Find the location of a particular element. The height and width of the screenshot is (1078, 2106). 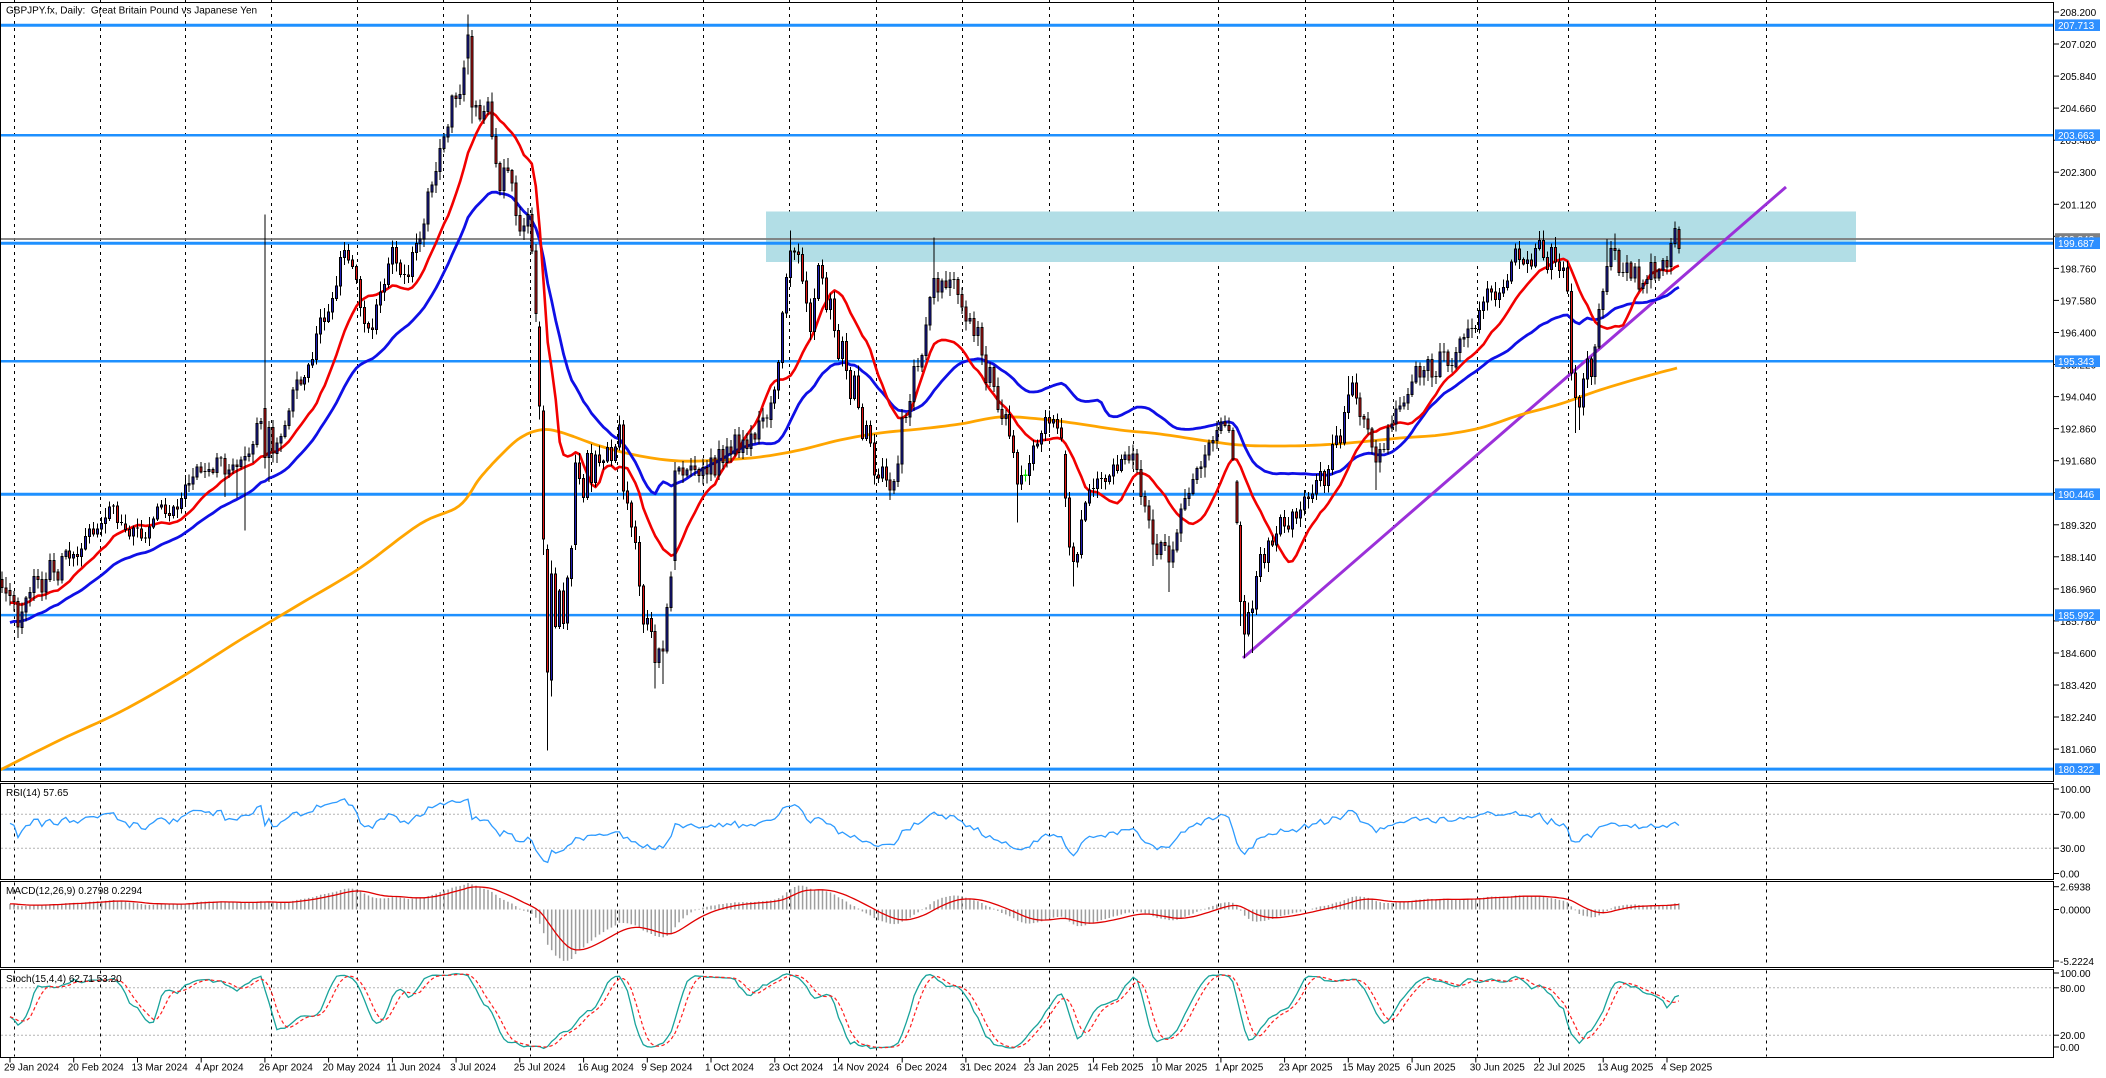

svg-text: -5.2224 is located at coordinates (2077, 962).